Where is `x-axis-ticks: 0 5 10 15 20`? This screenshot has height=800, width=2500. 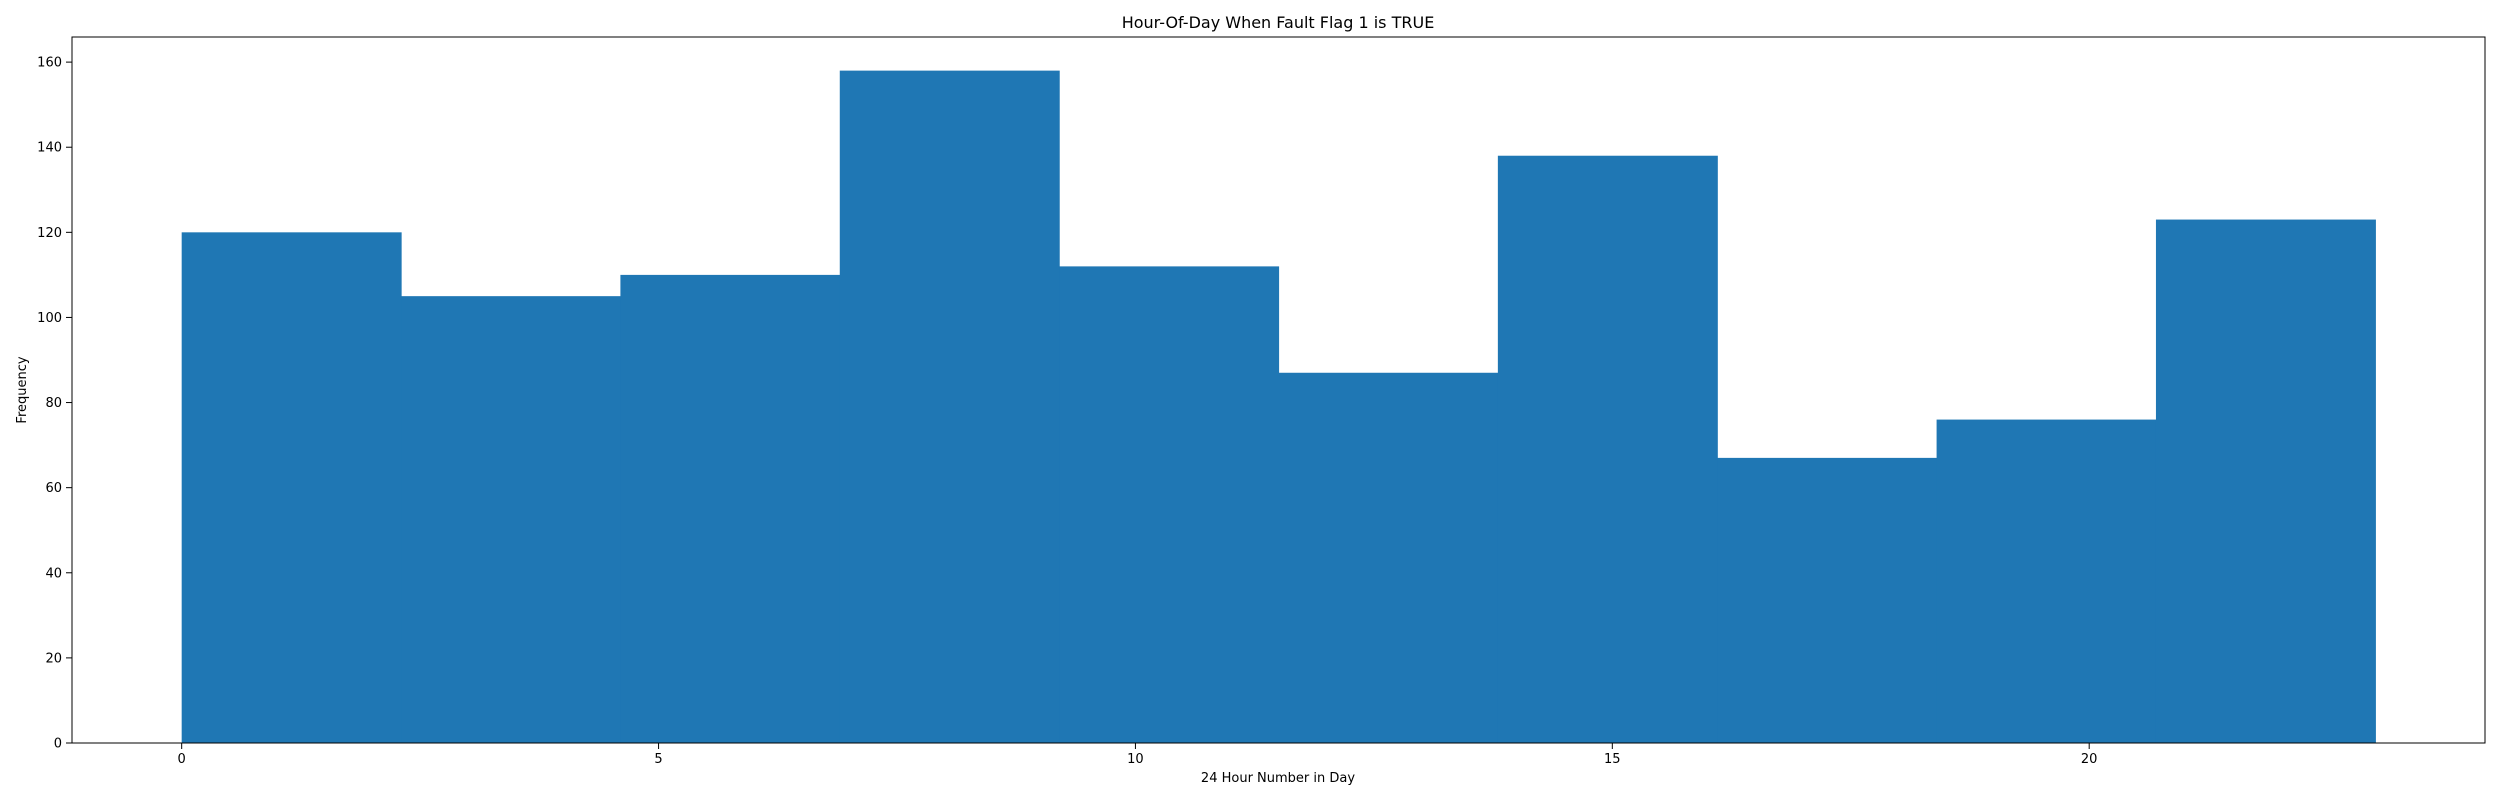 x-axis-ticks: 0 5 10 15 20 is located at coordinates (1138, 755).